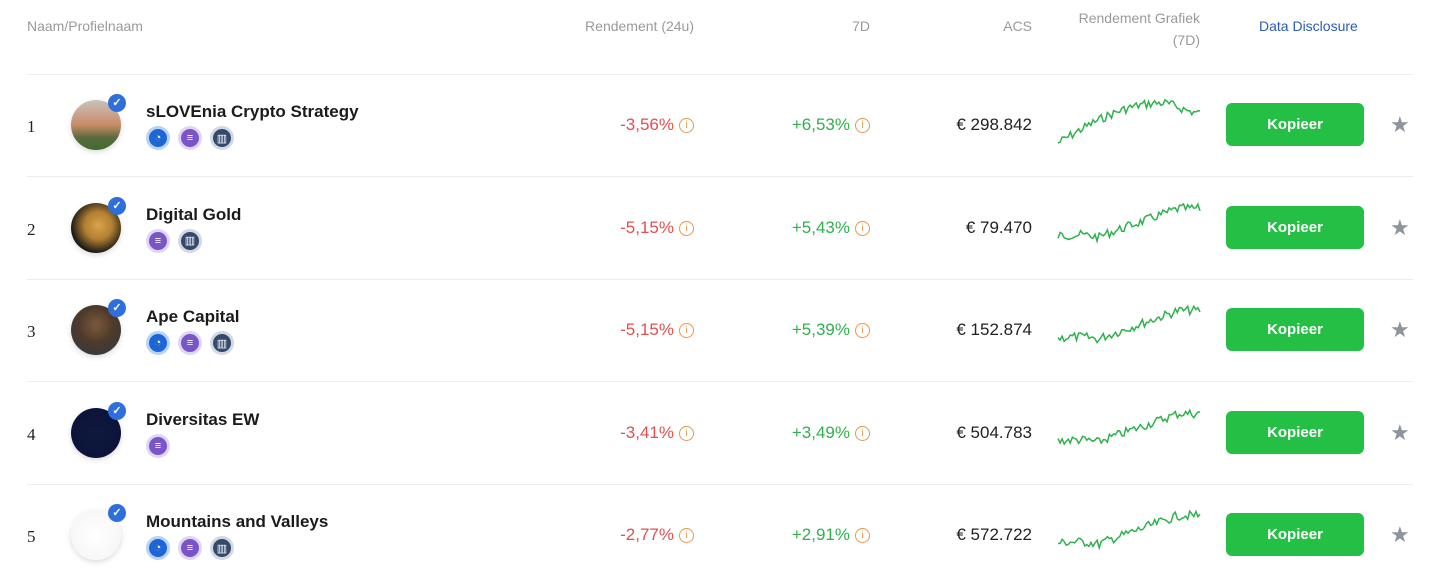  I want to click on acs-value: € 572.722, so click(994, 534).